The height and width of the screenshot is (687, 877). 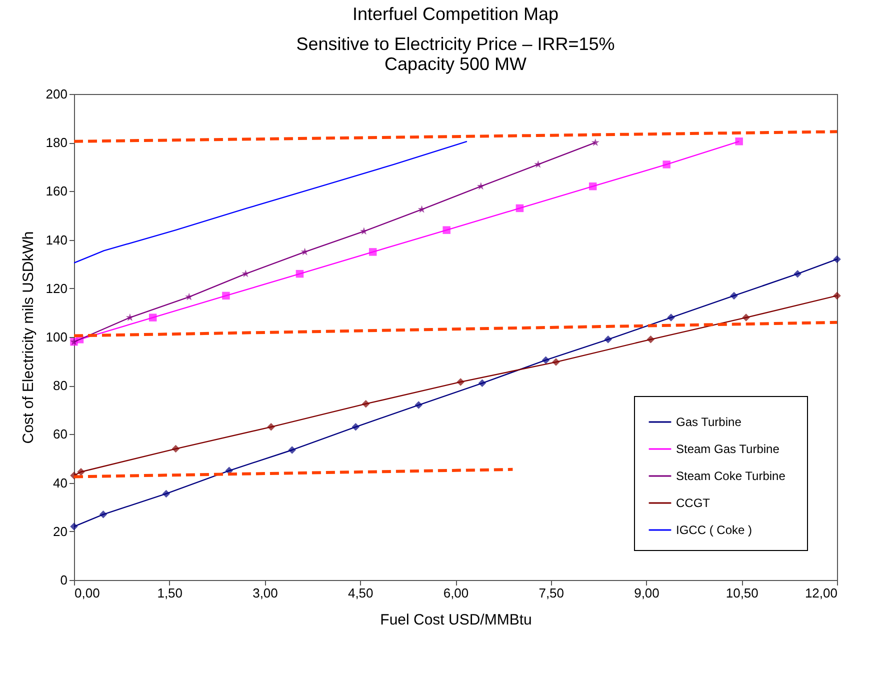 What do you see at coordinates (551, 593) in the screenshot?
I see `x-tick-label: 7,50` at bounding box center [551, 593].